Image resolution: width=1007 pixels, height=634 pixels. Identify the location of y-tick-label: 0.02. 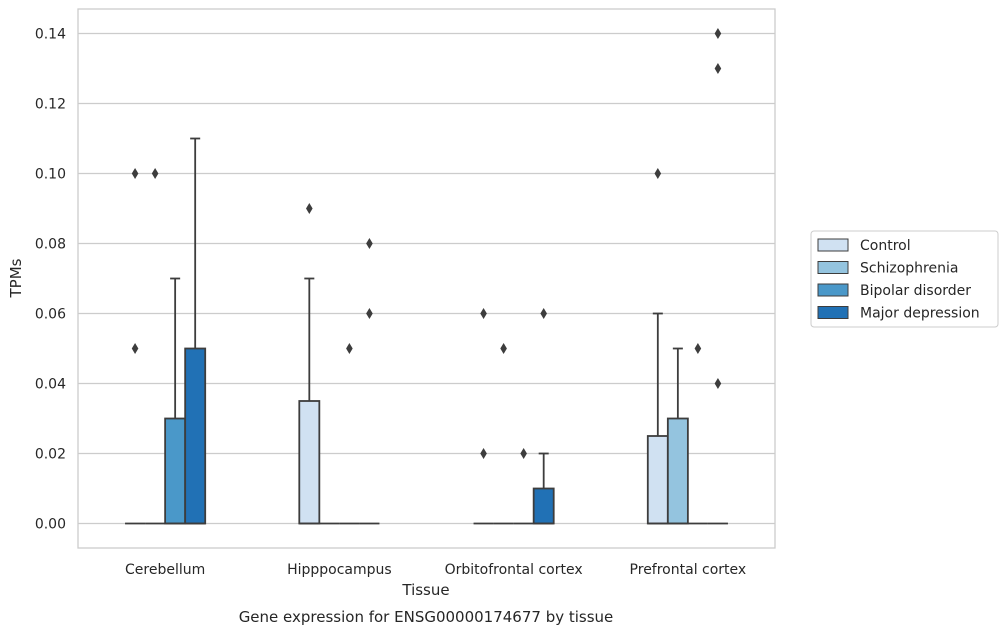
(50, 455).